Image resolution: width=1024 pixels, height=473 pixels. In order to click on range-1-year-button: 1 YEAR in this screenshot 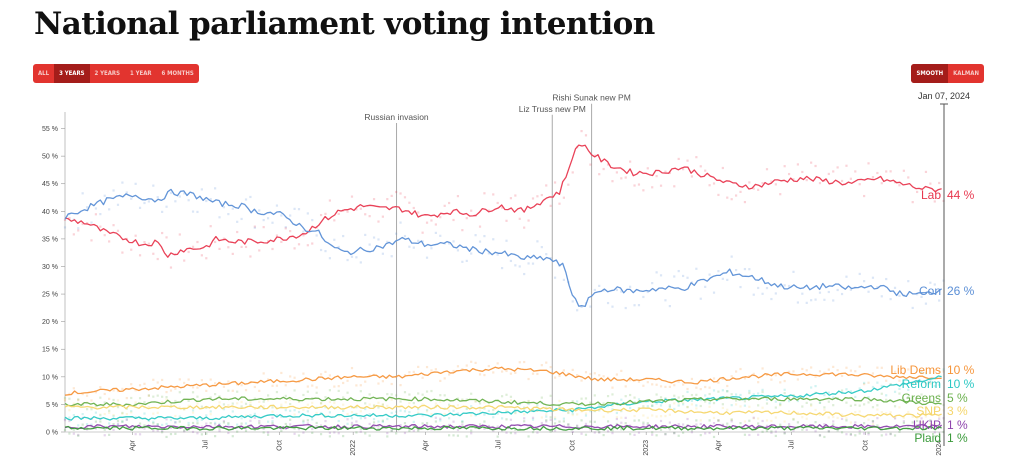, I will do `click(140, 73)`.